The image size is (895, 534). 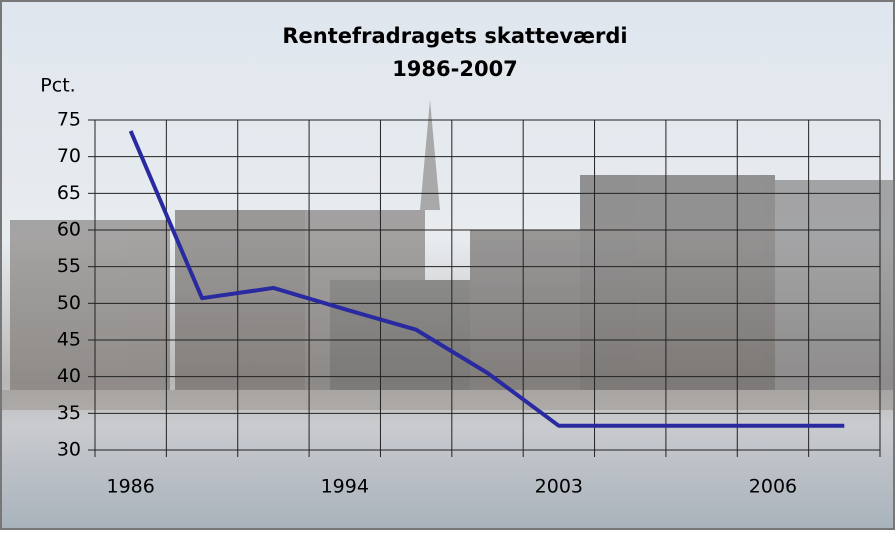 What do you see at coordinates (69, 120) in the screenshot?
I see `y-tick-label: 75` at bounding box center [69, 120].